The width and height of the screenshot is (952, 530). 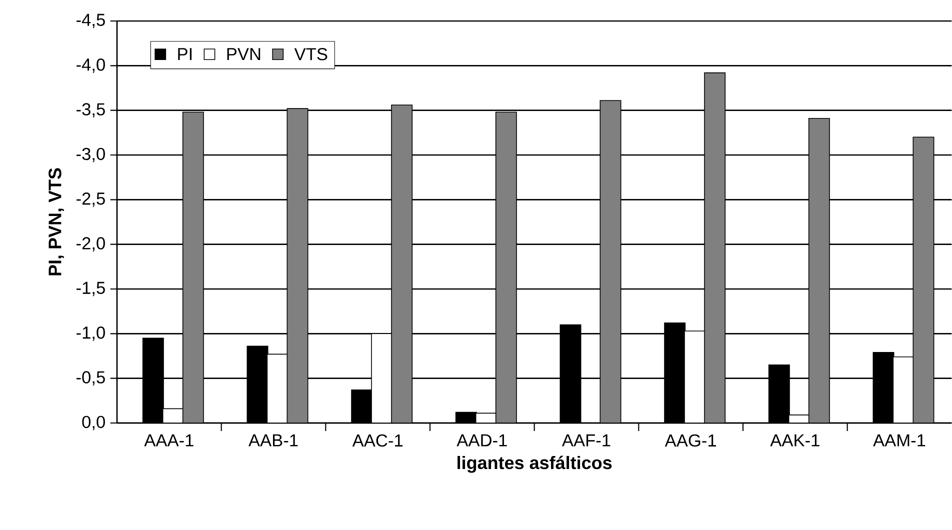 What do you see at coordinates (243, 54) in the screenshot?
I see `legend-label: PVN` at bounding box center [243, 54].